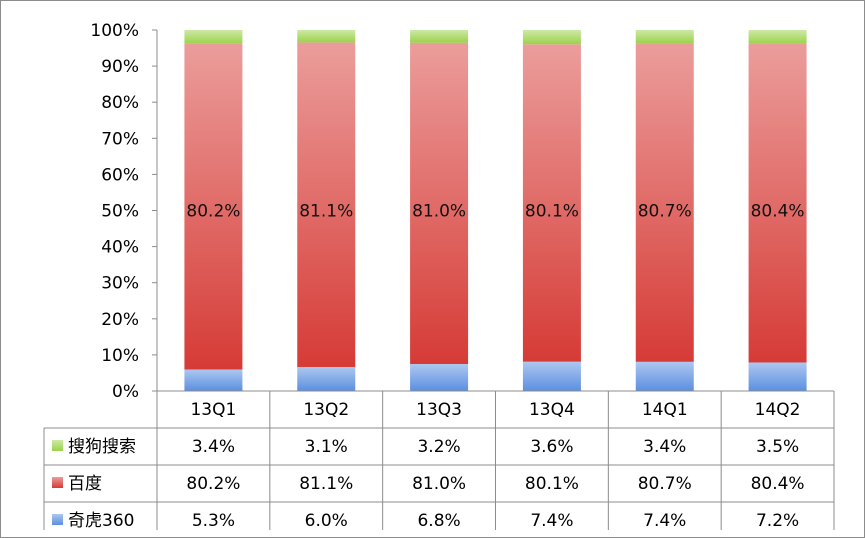  Describe the element at coordinates (213, 484) in the screenshot. I see `table-cell: 80.2%` at that location.